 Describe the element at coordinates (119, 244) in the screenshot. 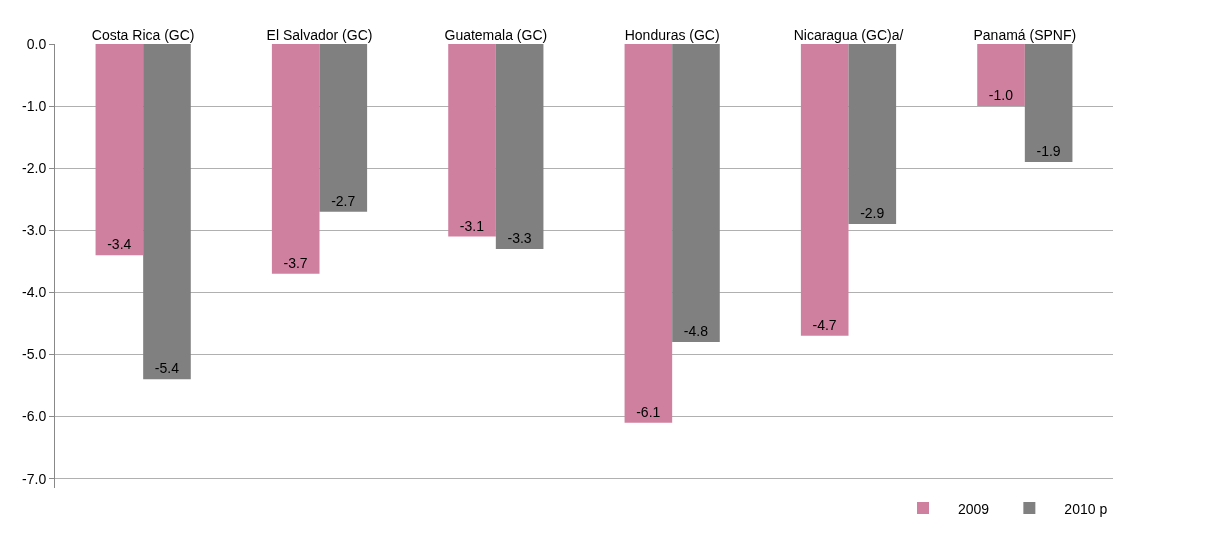

I see `data-label: -3.4` at that location.